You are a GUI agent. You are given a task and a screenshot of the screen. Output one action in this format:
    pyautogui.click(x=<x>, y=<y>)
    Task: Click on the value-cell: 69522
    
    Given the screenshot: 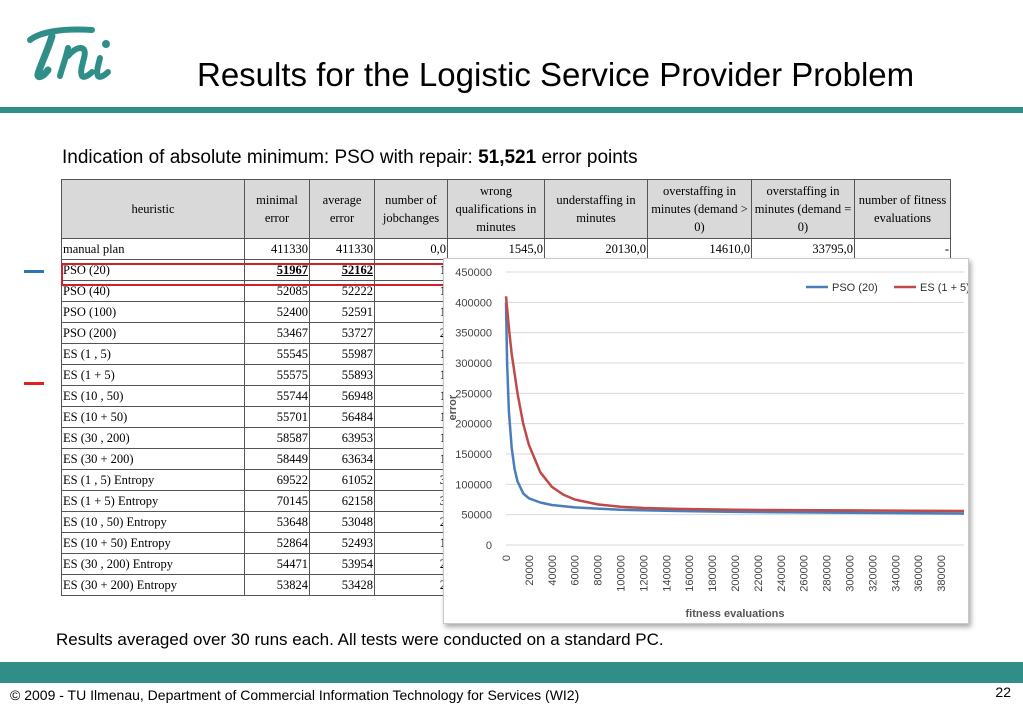 What is the action you would take?
    pyautogui.click(x=277, y=480)
    